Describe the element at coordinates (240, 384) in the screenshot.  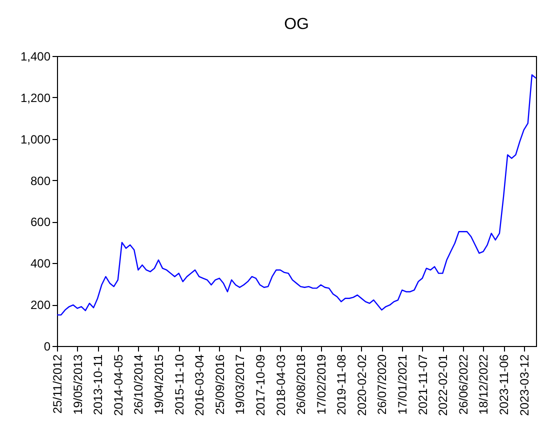
I see `x-tick-label: 19/03/2017` at that location.